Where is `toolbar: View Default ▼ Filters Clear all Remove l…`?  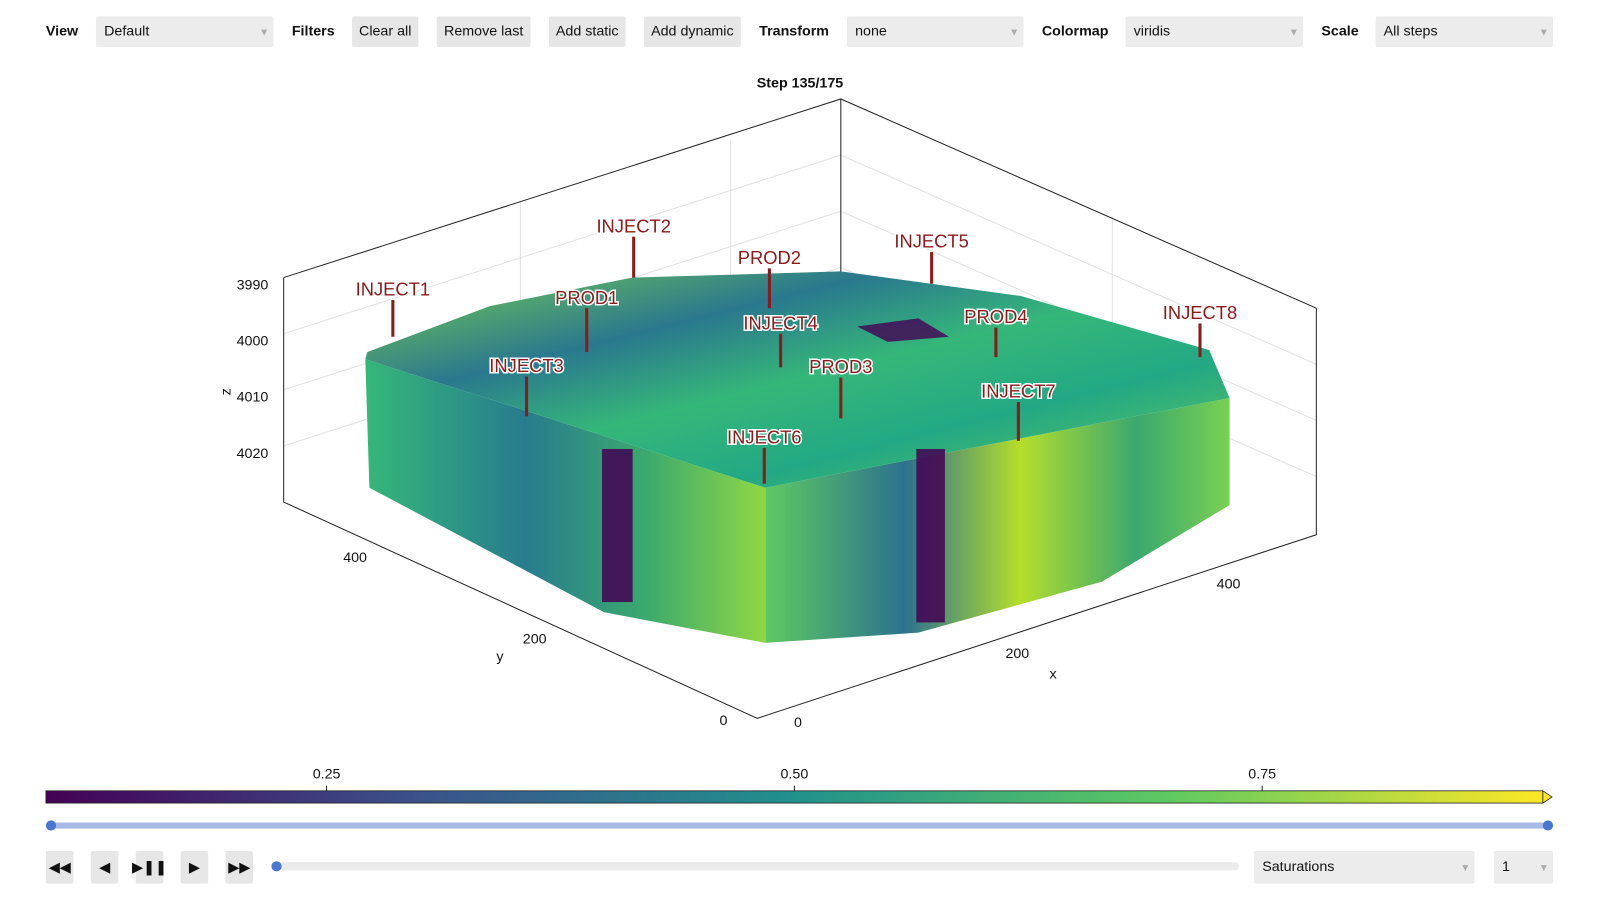
toolbar: View Default ▼ Filters Clear all Remove l… is located at coordinates (800, 31).